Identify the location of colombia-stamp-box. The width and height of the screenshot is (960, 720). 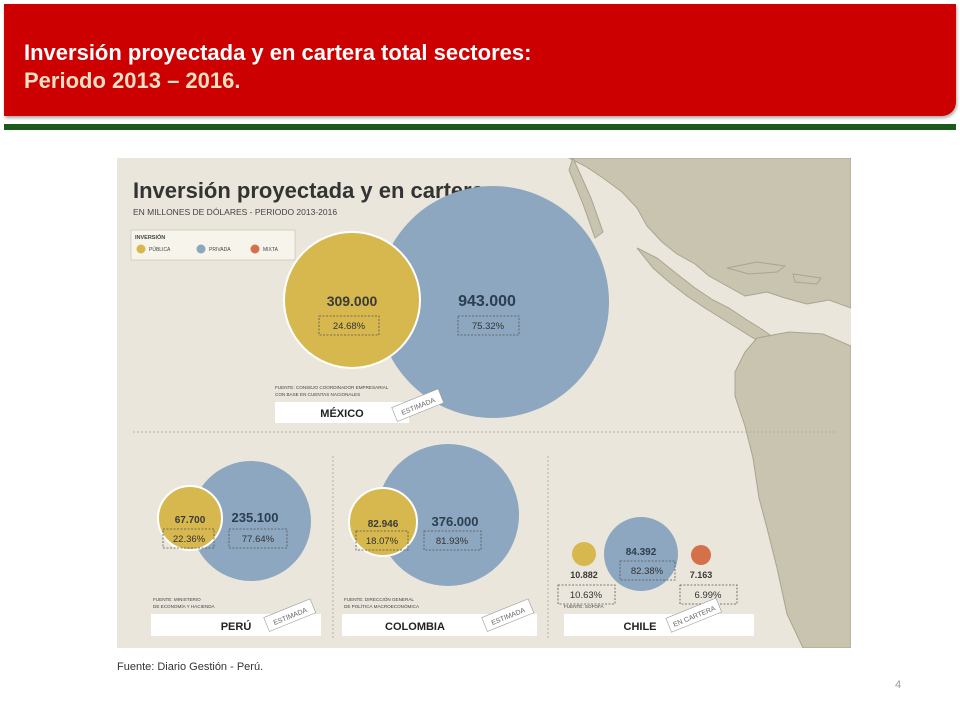
(508, 615).